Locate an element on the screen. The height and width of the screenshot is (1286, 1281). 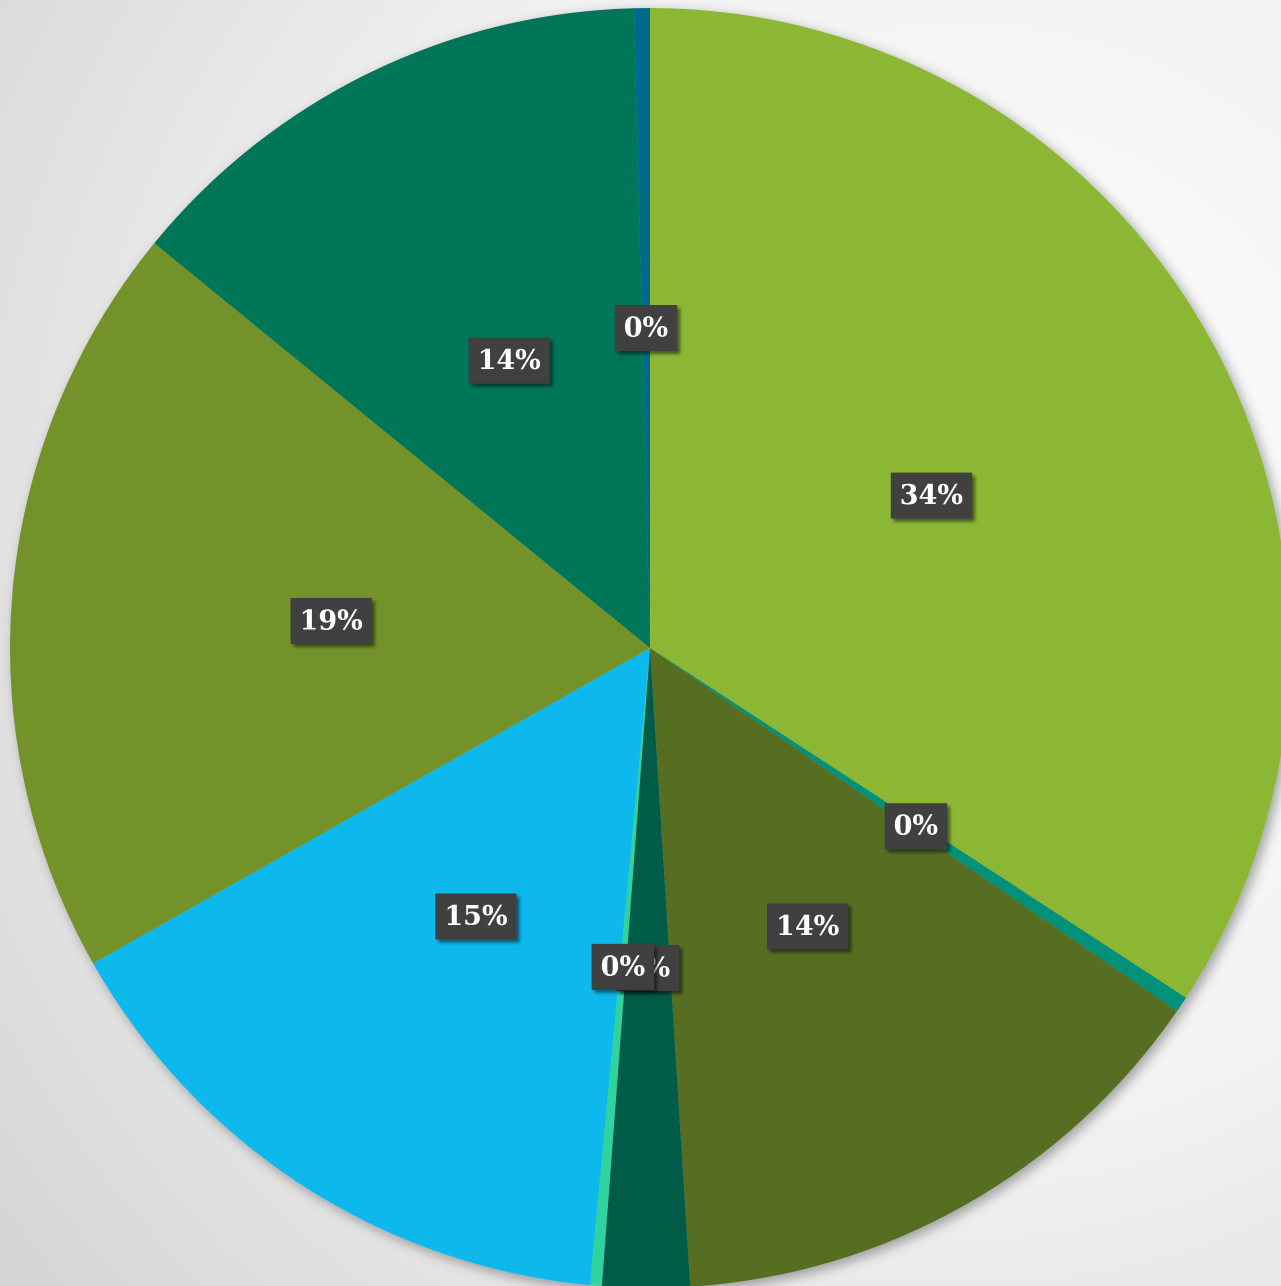
data-label: 15% is located at coordinates (476, 916).